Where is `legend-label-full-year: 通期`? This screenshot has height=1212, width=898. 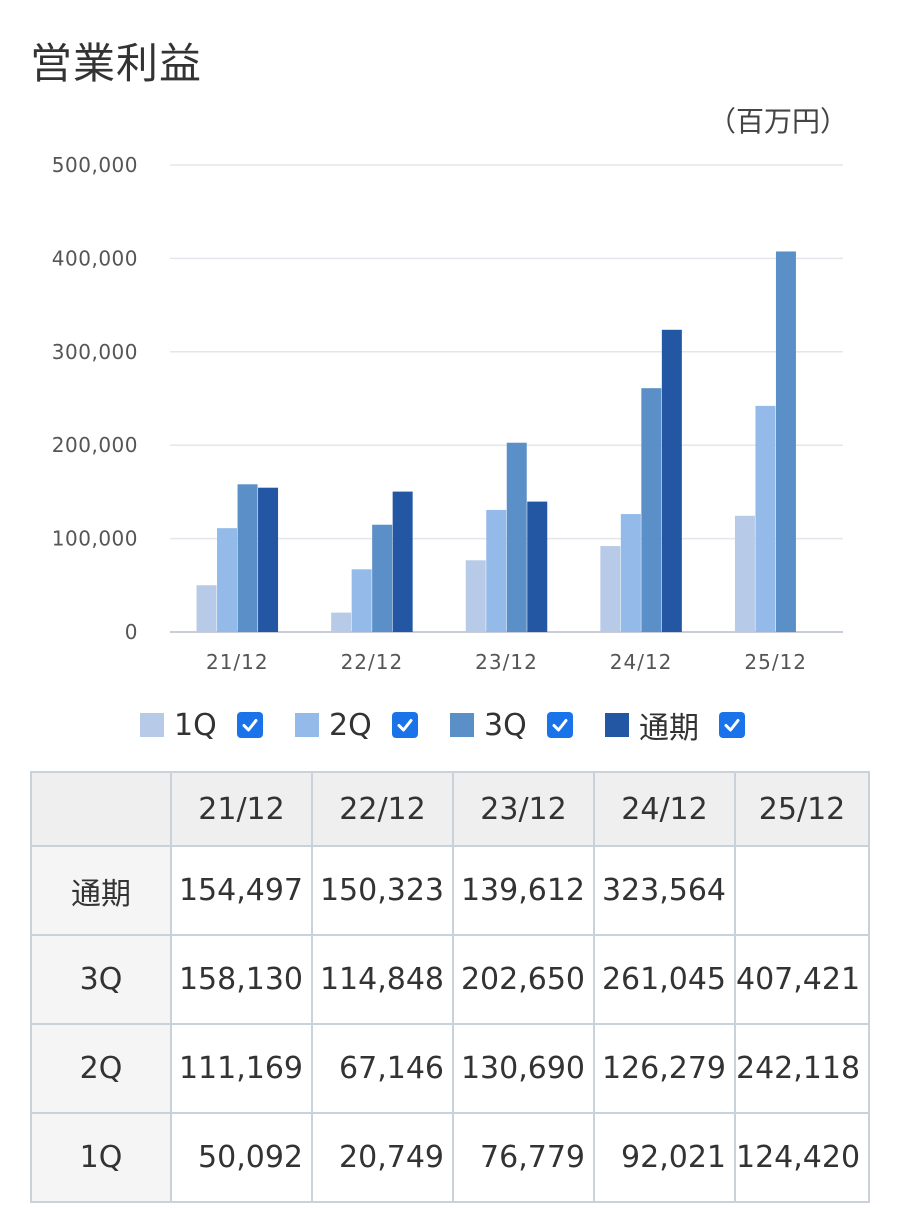
legend-label-full-year: 通期 is located at coordinates (669, 728).